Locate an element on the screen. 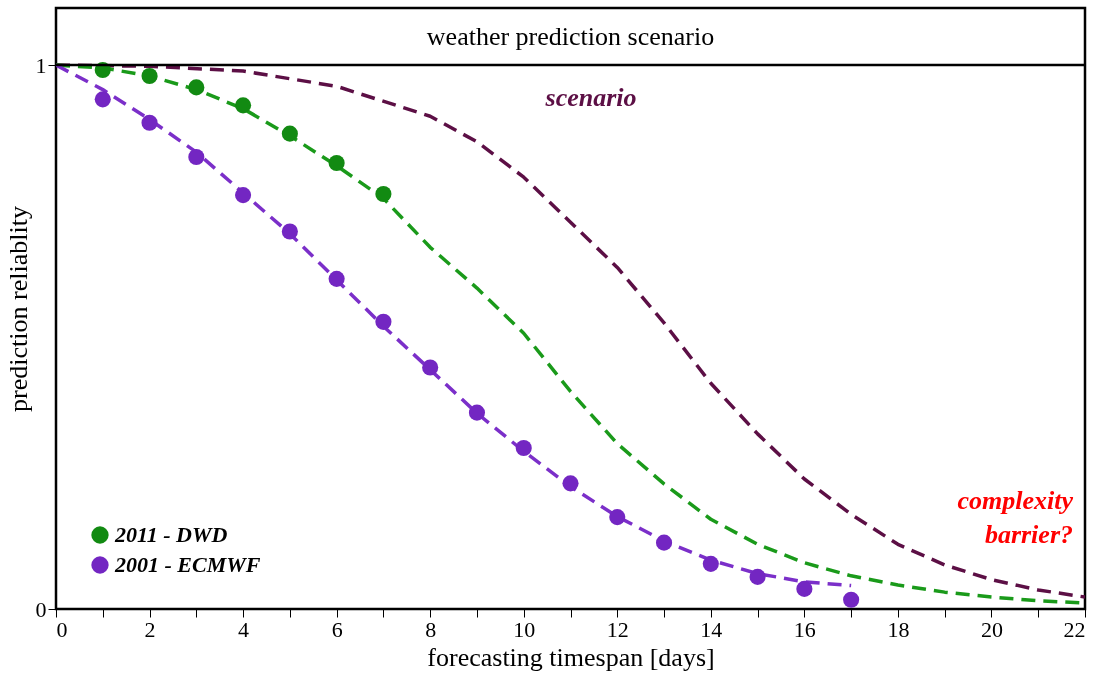 This screenshot has height=675, width=1112. legend-label: 2001 - ECMWF is located at coordinates (187, 564).